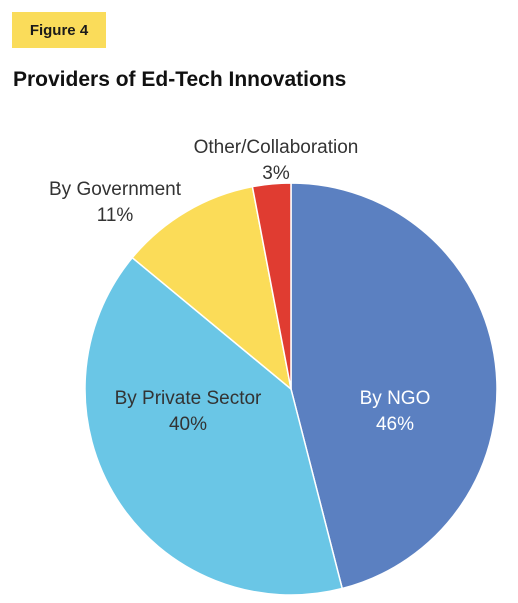 The height and width of the screenshot is (603, 518). I want to click on slice-value-label: 46%, so click(395, 424).